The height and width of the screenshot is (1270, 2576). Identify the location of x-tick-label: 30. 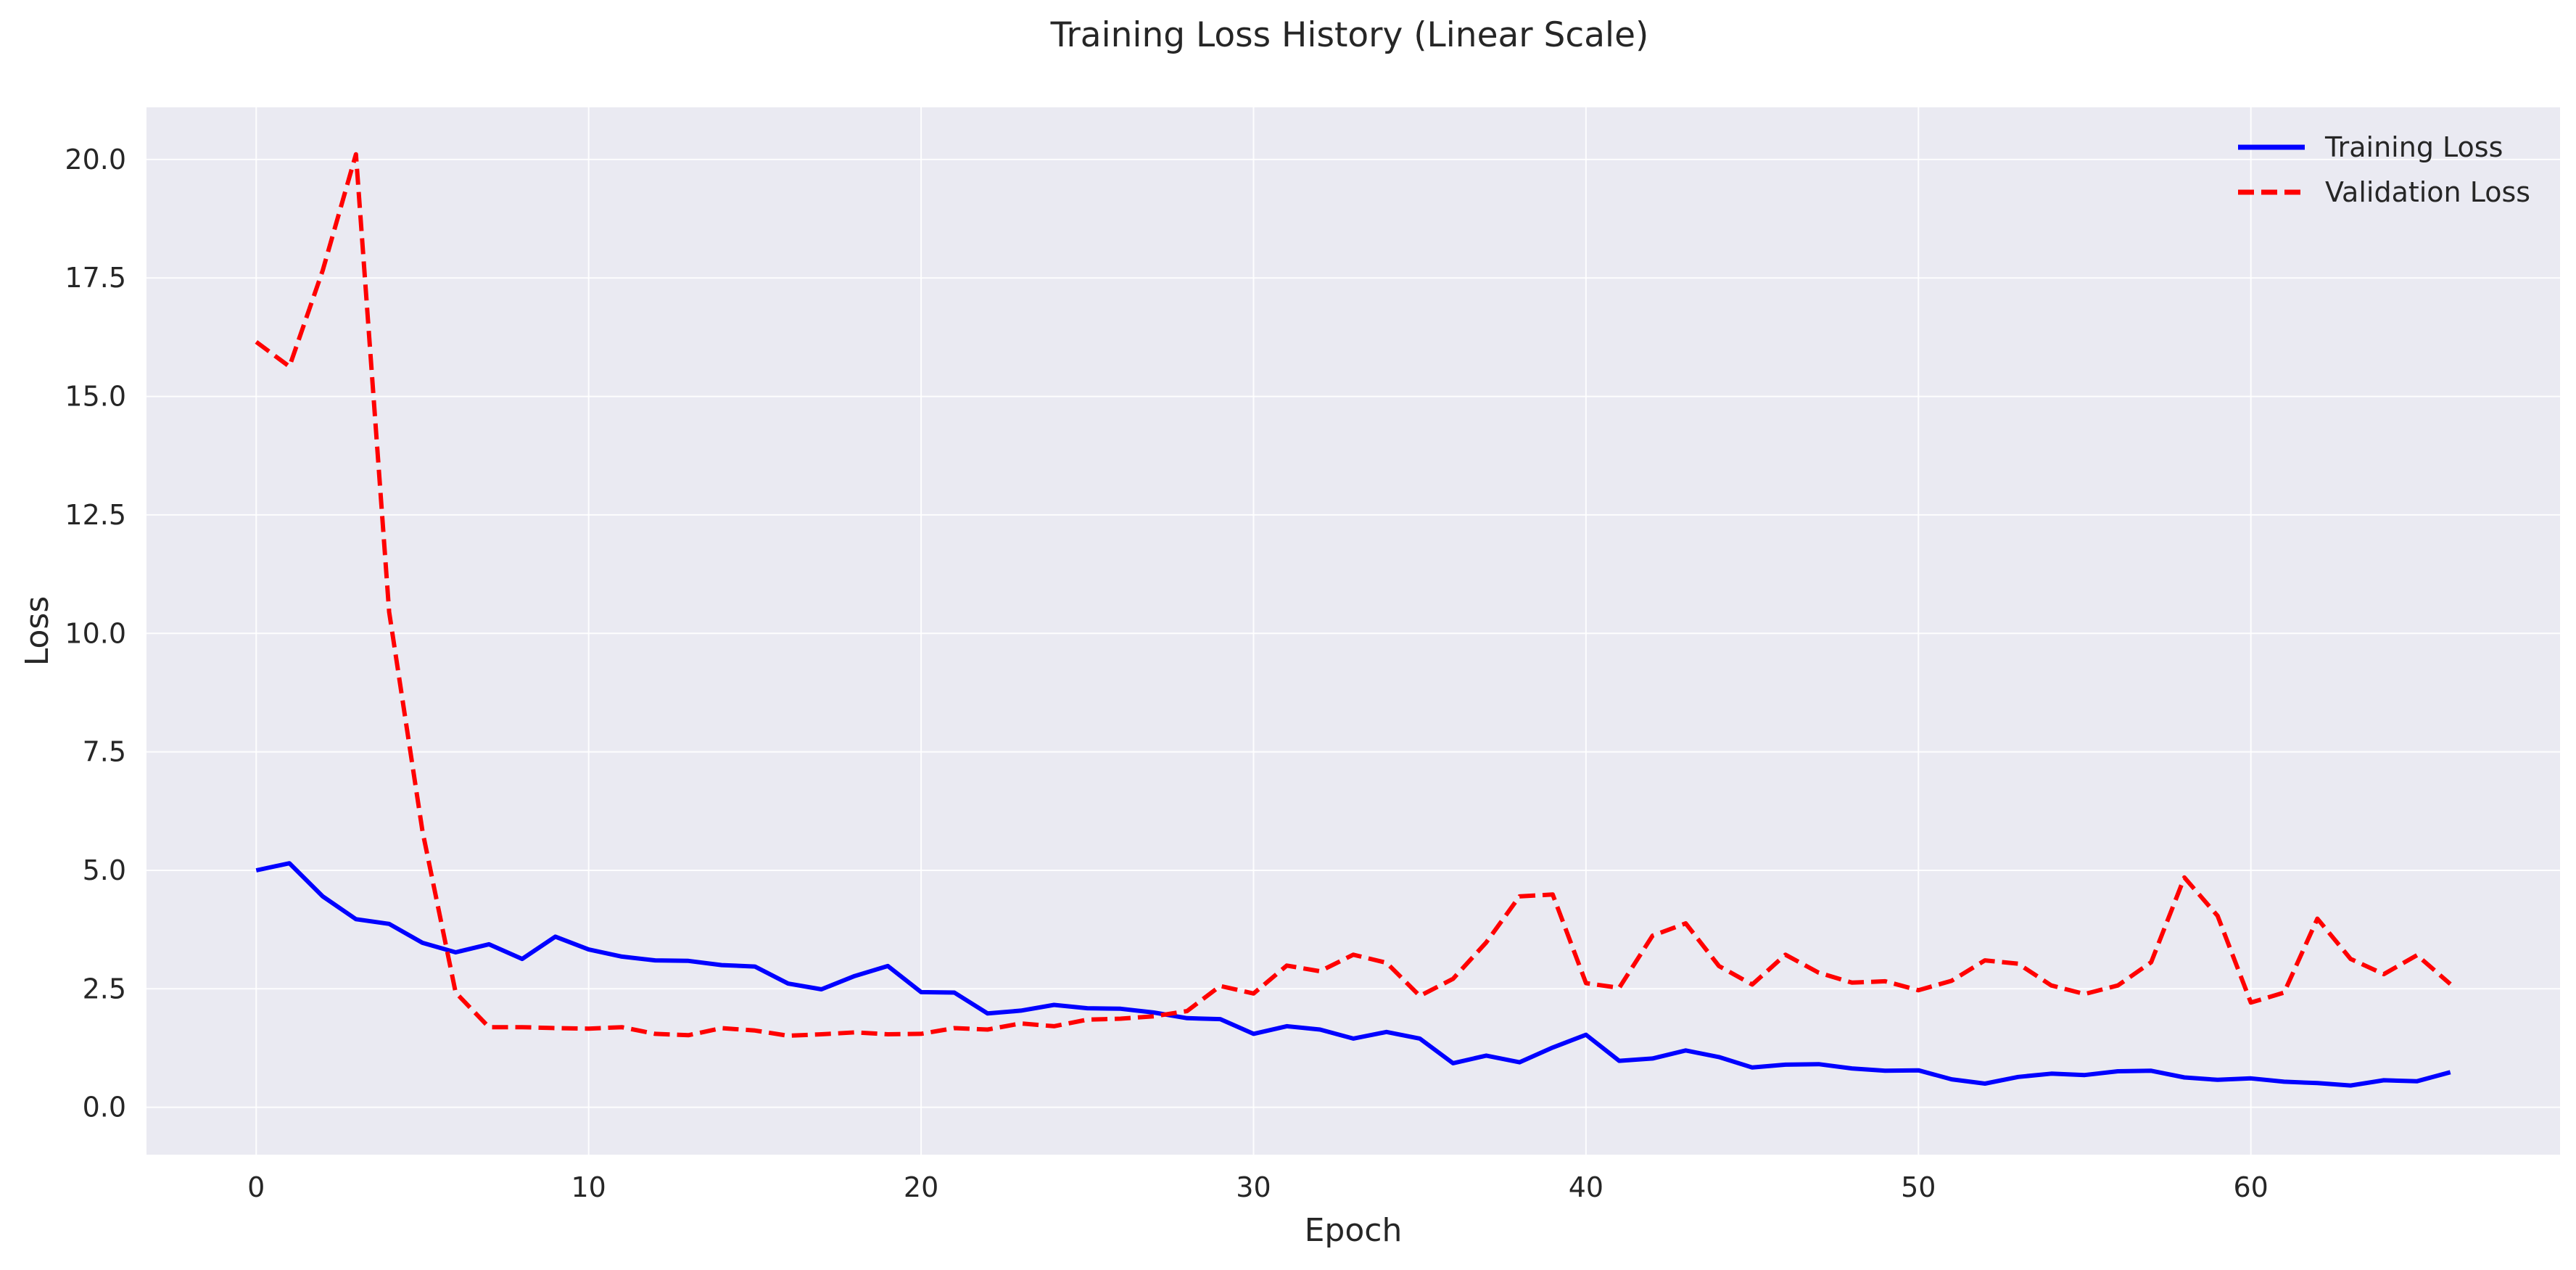
(1253, 1187).